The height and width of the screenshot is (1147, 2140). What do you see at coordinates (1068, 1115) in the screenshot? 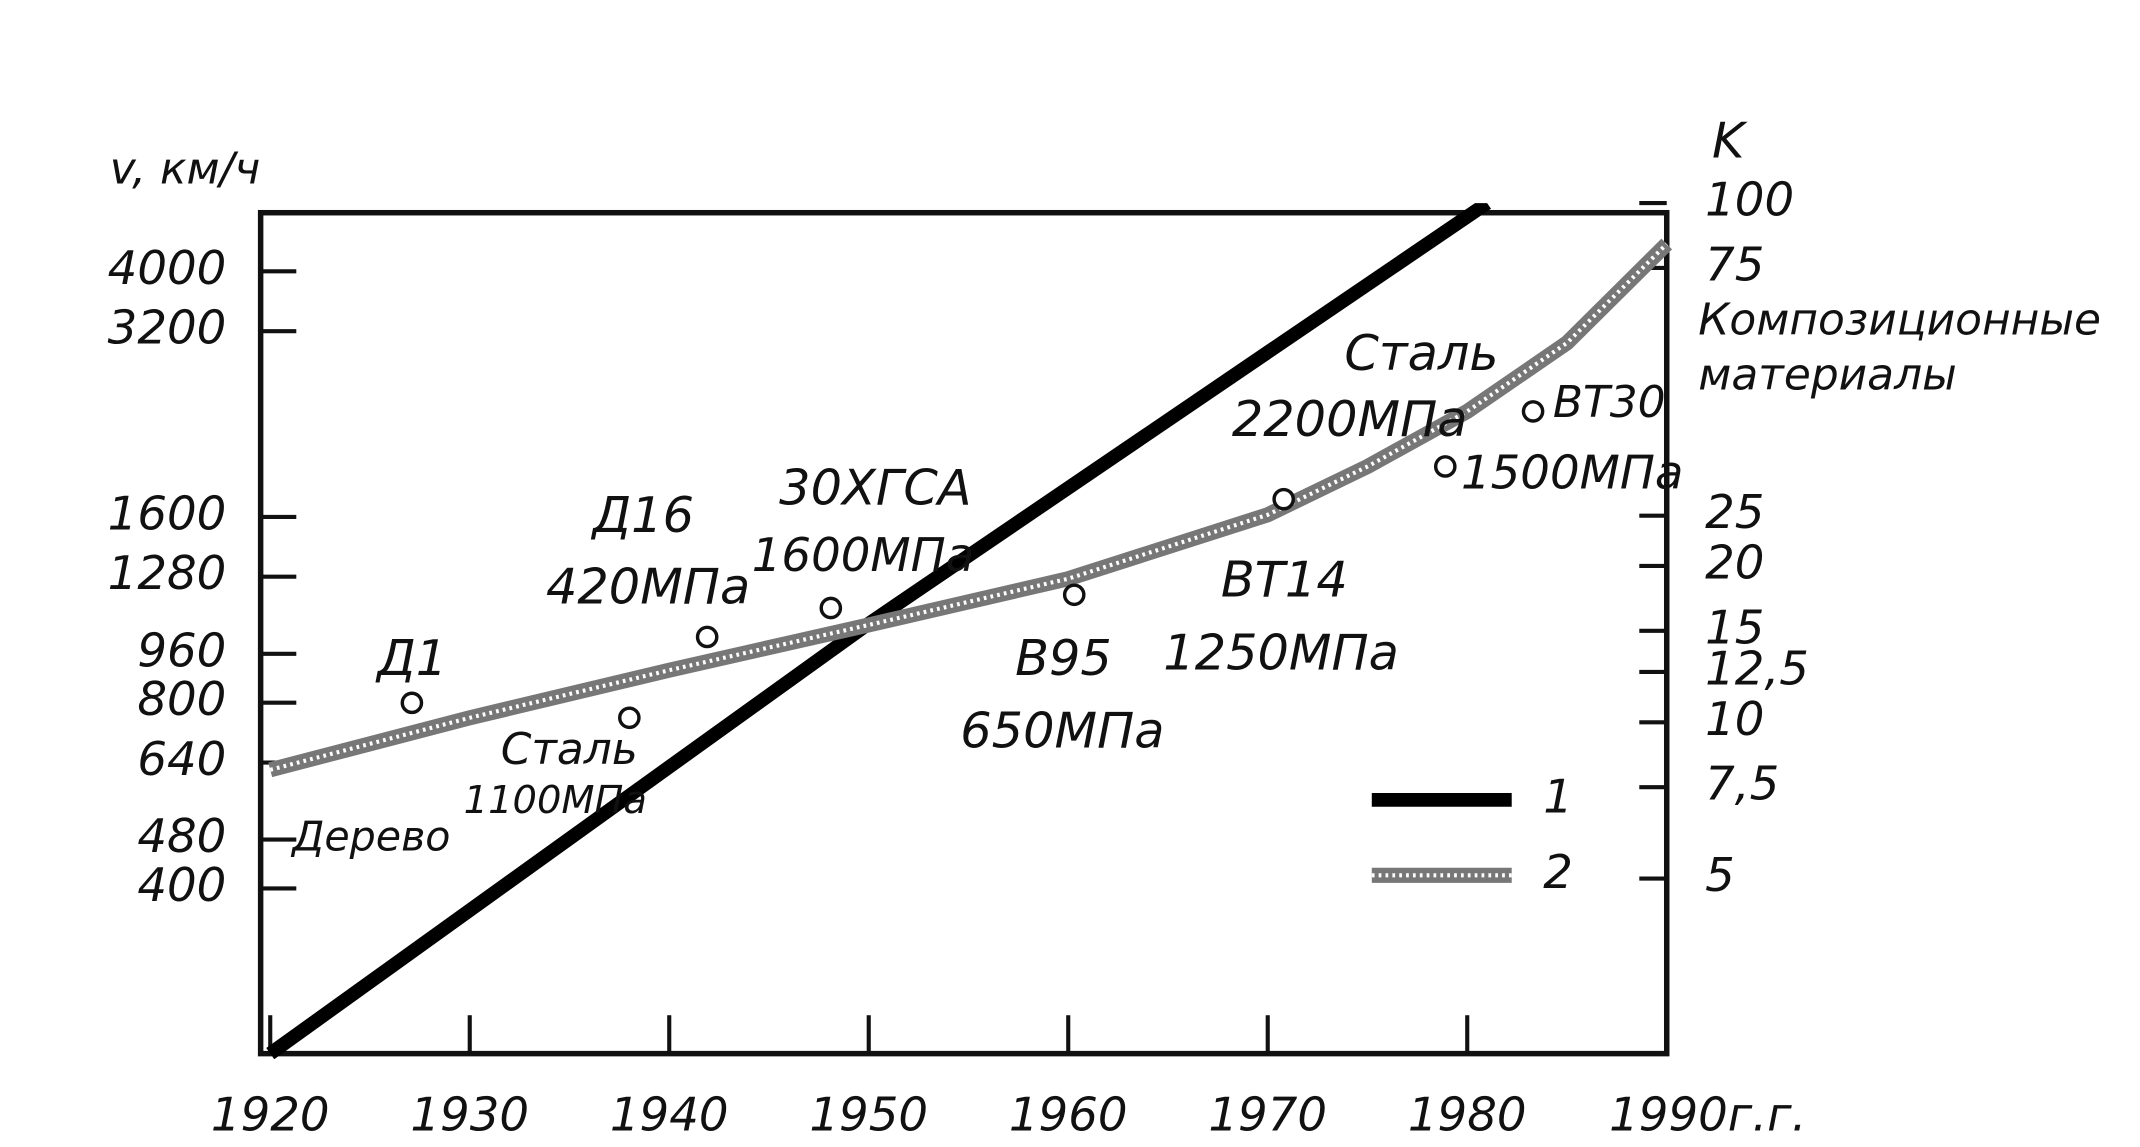
I see `x-tick-label: 1960` at bounding box center [1068, 1115].